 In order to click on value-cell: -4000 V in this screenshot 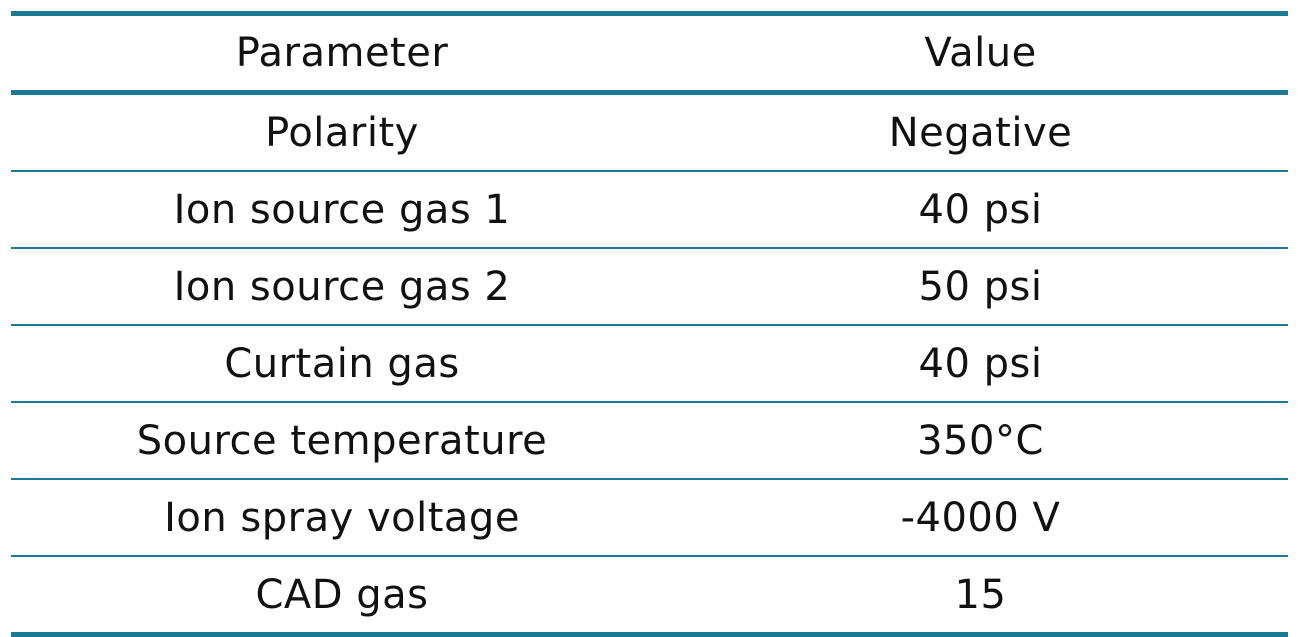, I will do `click(980, 518)`.